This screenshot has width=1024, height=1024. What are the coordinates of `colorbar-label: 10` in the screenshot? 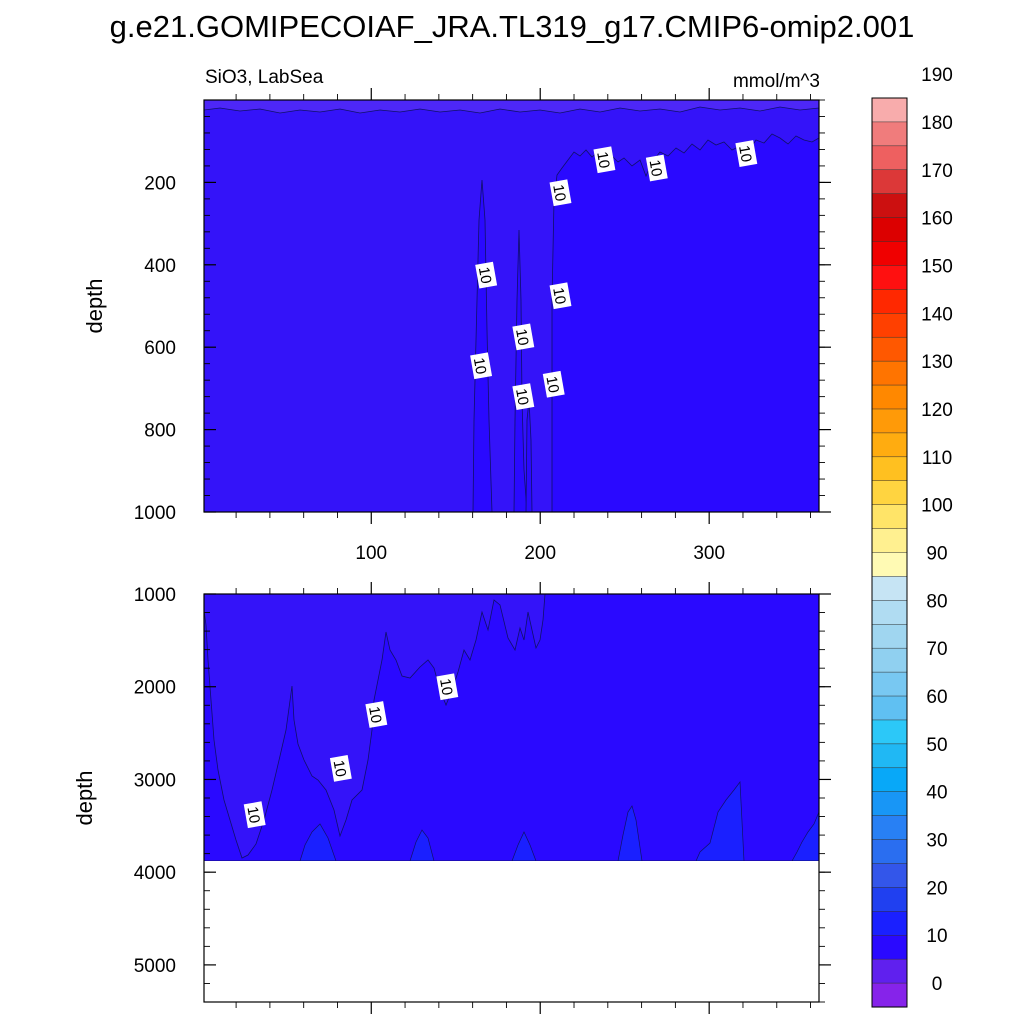 It's located at (936, 936).